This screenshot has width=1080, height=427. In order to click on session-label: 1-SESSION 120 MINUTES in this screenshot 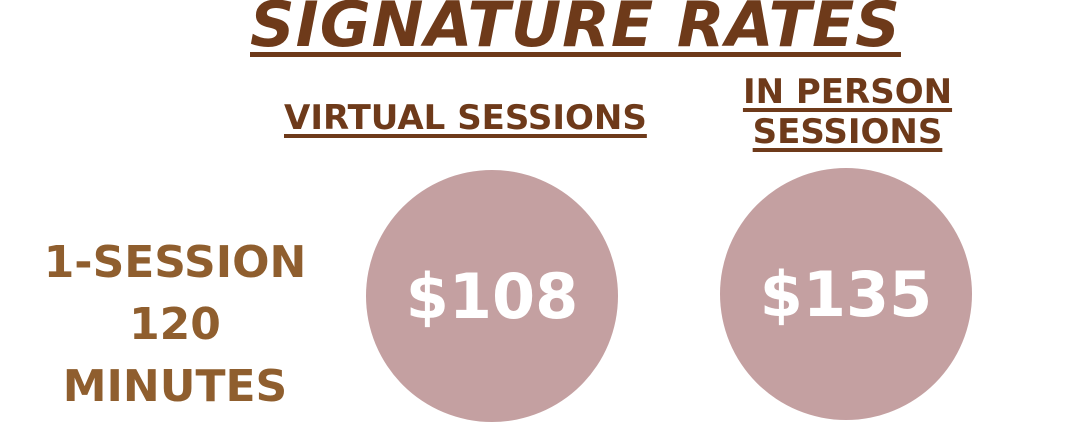, I will do `click(175, 325)`.